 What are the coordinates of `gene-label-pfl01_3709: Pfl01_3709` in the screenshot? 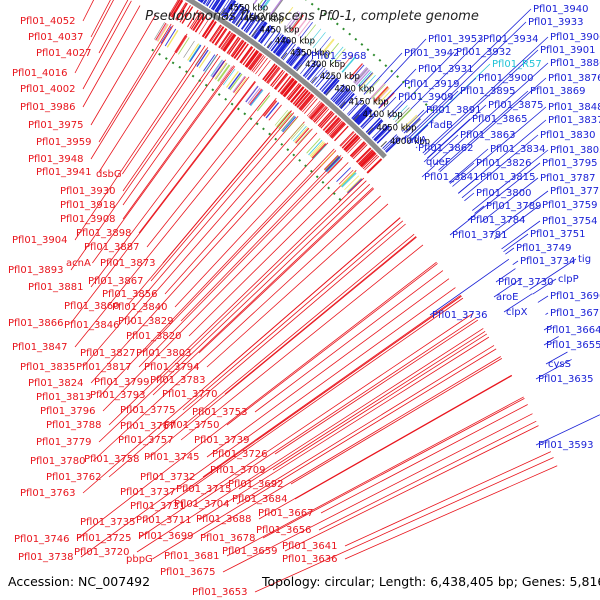 It's located at (238, 470).